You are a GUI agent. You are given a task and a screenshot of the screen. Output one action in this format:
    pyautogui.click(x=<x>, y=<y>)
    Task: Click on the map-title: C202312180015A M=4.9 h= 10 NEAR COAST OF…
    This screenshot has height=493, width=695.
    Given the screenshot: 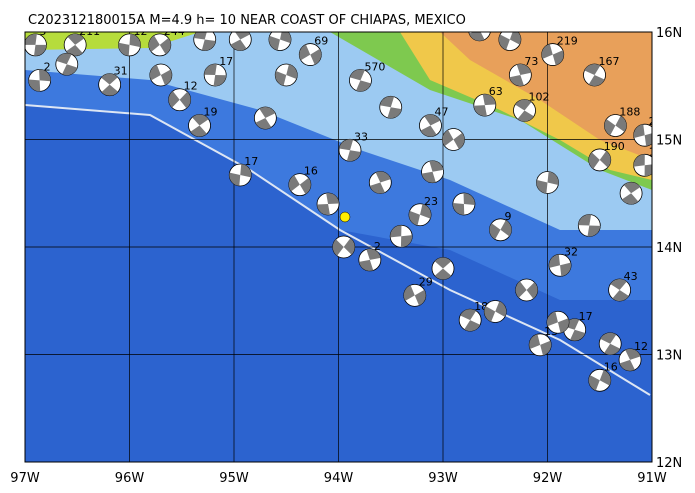 What is the action you would take?
    pyautogui.click(x=247, y=20)
    